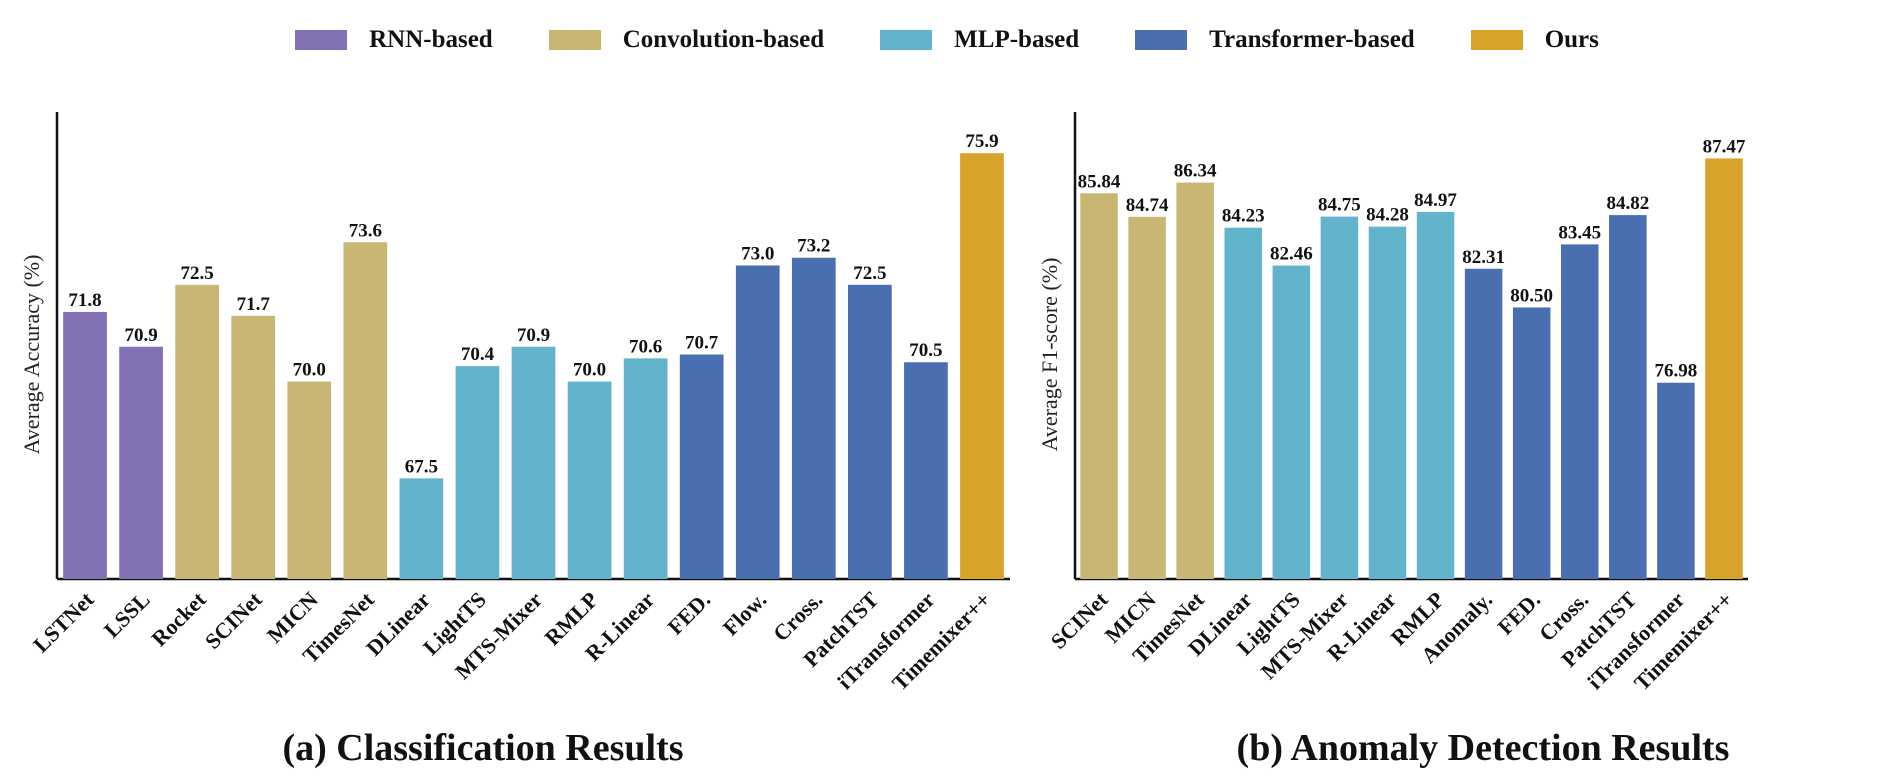 This screenshot has width=1894, height=780. What do you see at coordinates (1099, 181) in the screenshot?
I see `bar-value-label: 85.84` at bounding box center [1099, 181].